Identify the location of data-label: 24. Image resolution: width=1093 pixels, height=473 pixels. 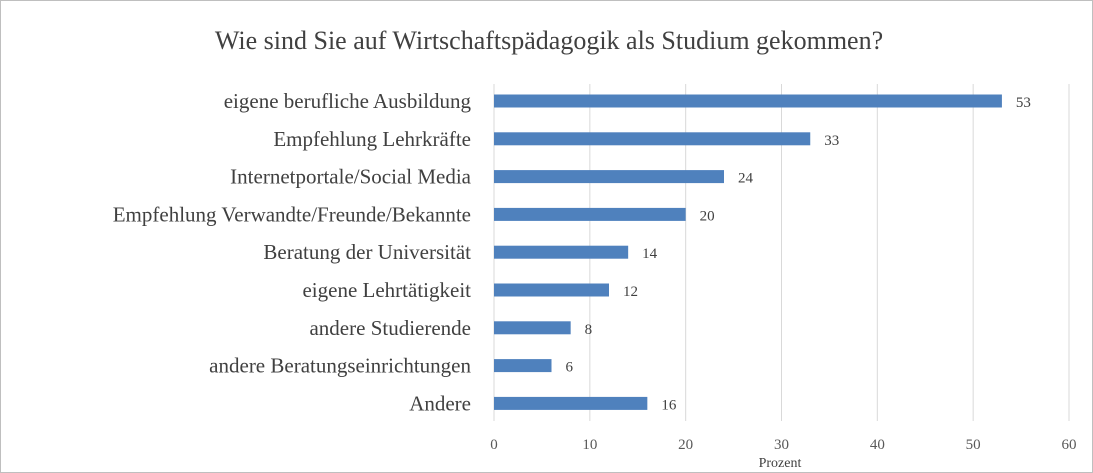
(746, 179).